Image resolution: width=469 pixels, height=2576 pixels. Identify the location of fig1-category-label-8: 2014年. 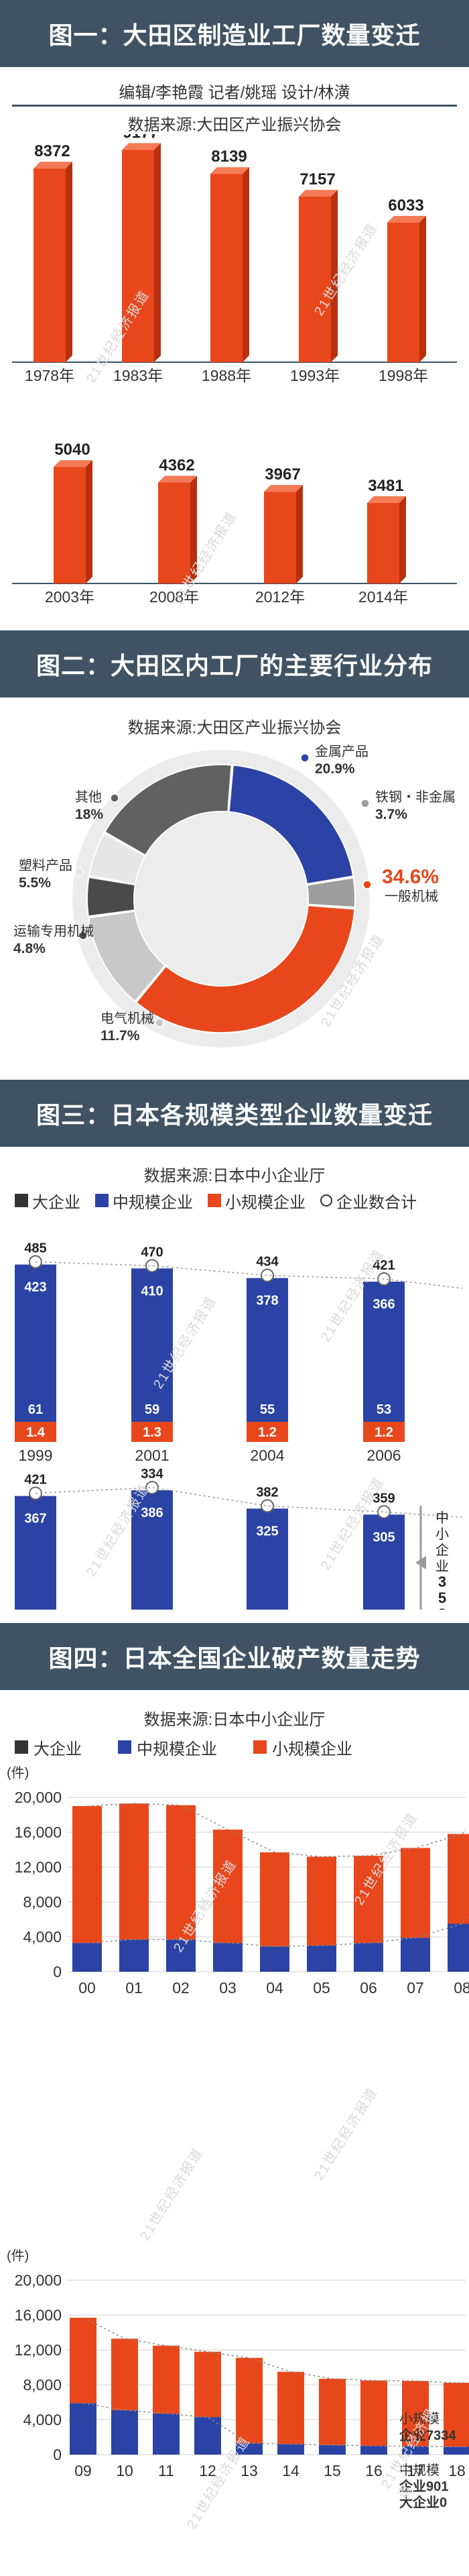
(383, 597).